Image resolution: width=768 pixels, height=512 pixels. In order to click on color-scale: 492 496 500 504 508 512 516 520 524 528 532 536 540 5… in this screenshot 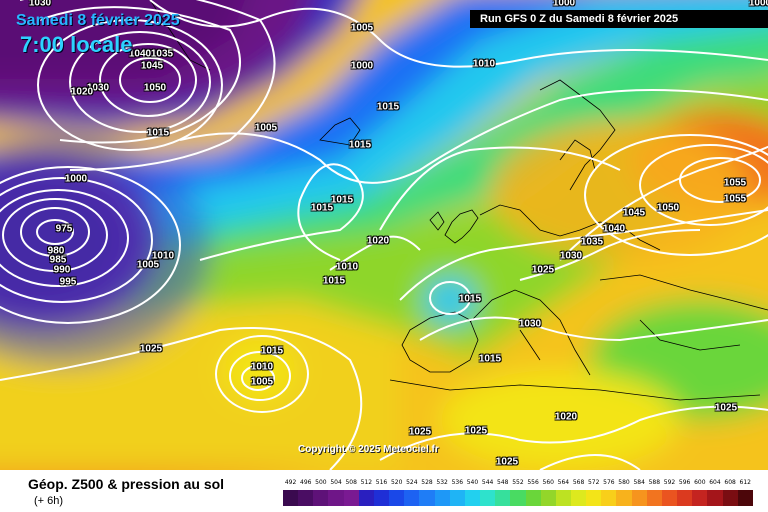, I will do `click(518, 490)`.